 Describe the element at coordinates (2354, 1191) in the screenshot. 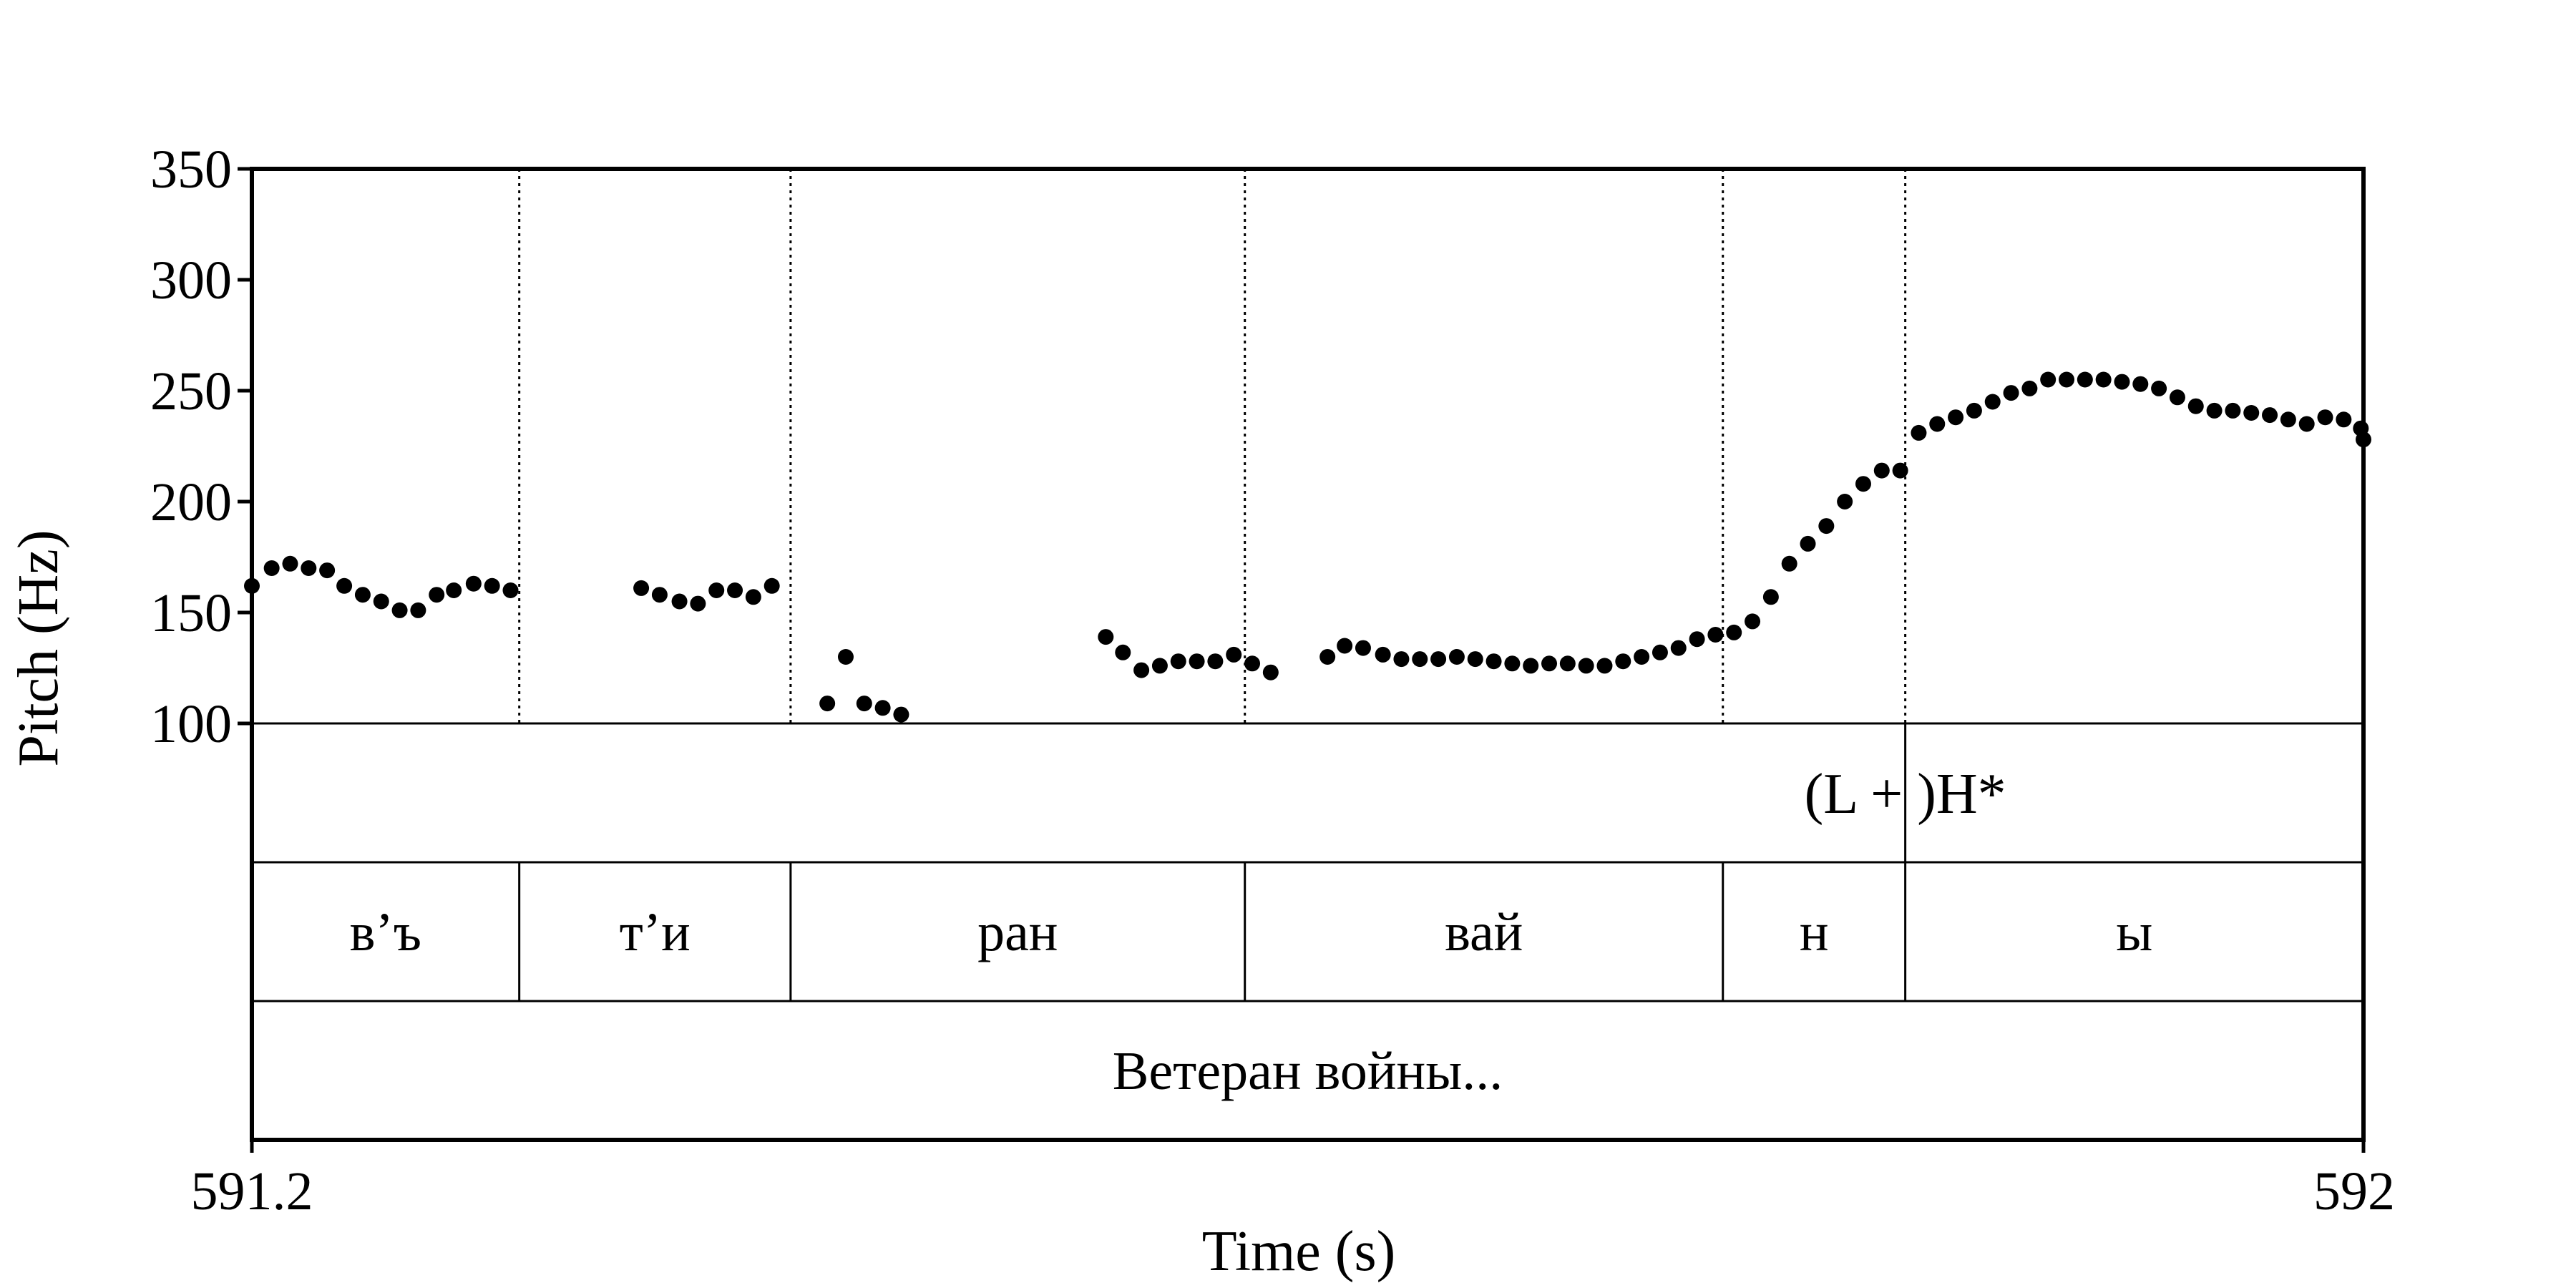

I see `x-tick-label-end: 592` at that location.